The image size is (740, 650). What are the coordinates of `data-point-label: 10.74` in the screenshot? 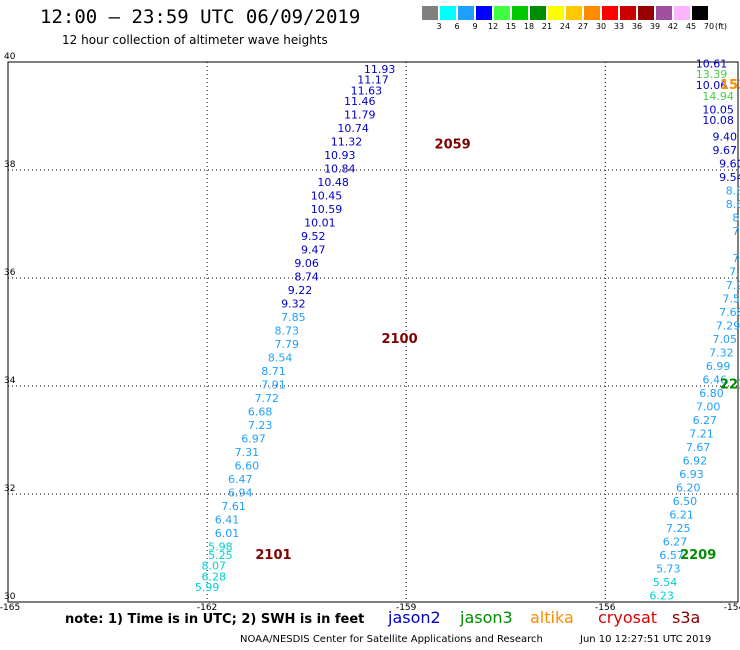 It's located at (353, 128).